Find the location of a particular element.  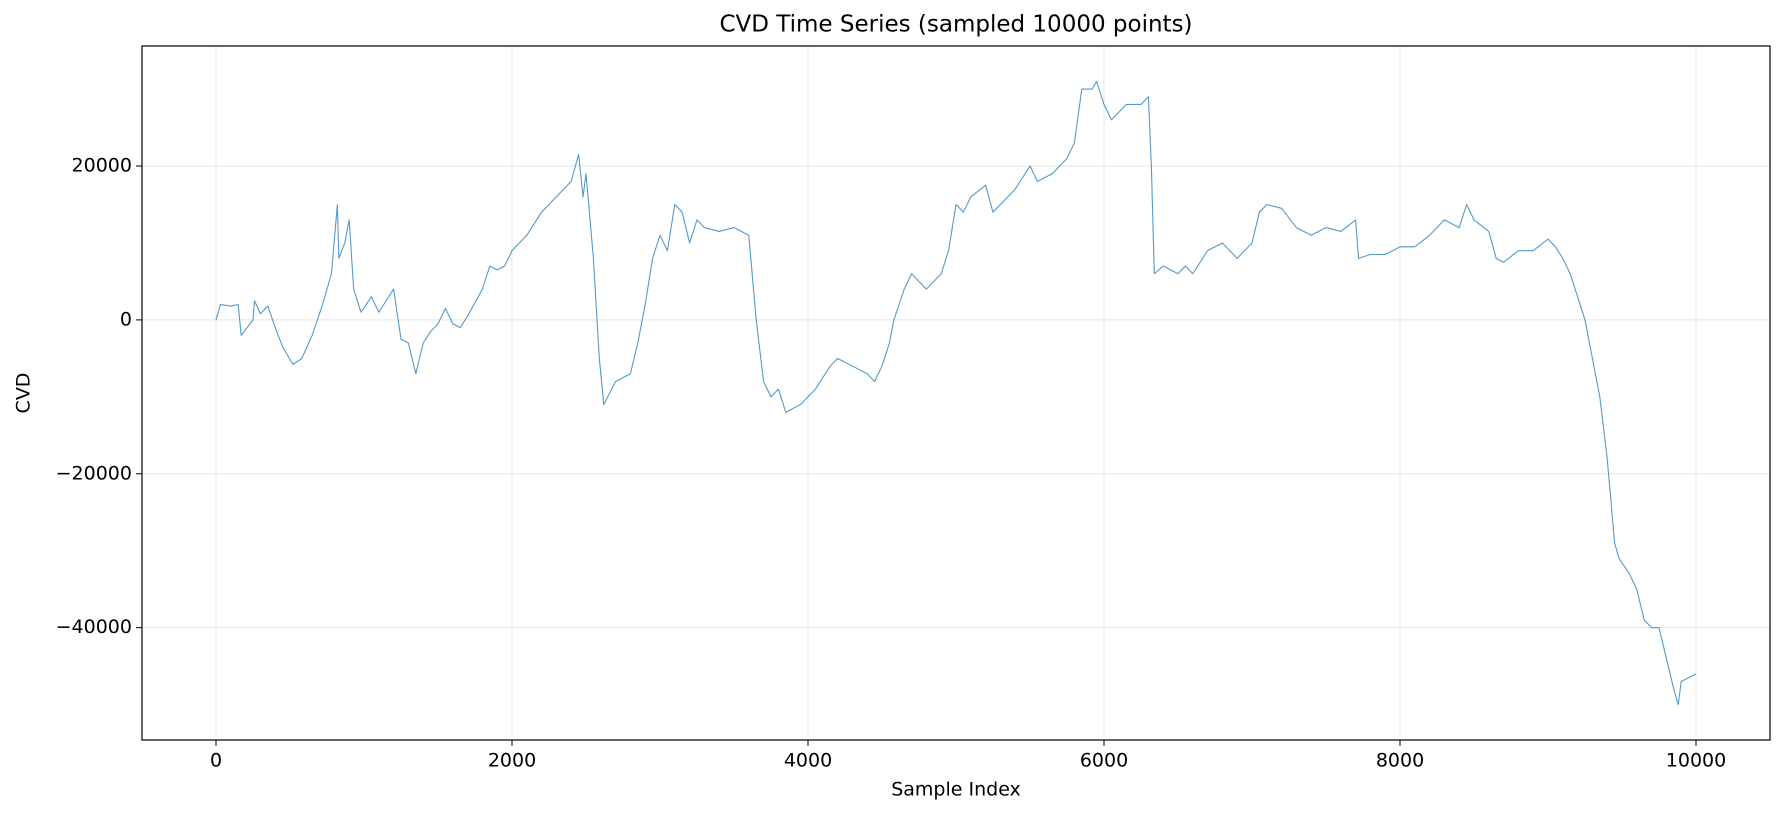

x-axis-label: Sample Index is located at coordinates (956, 790).